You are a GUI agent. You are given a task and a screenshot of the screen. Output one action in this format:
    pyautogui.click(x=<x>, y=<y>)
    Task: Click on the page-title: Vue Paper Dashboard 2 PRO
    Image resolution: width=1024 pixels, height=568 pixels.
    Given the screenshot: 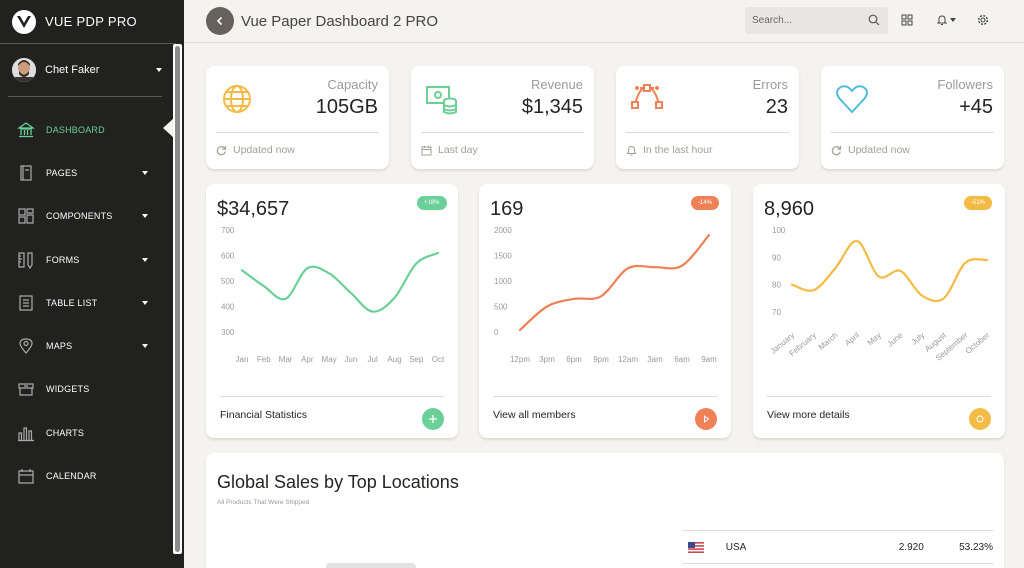 What is the action you would take?
    pyautogui.click(x=340, y=21)
    